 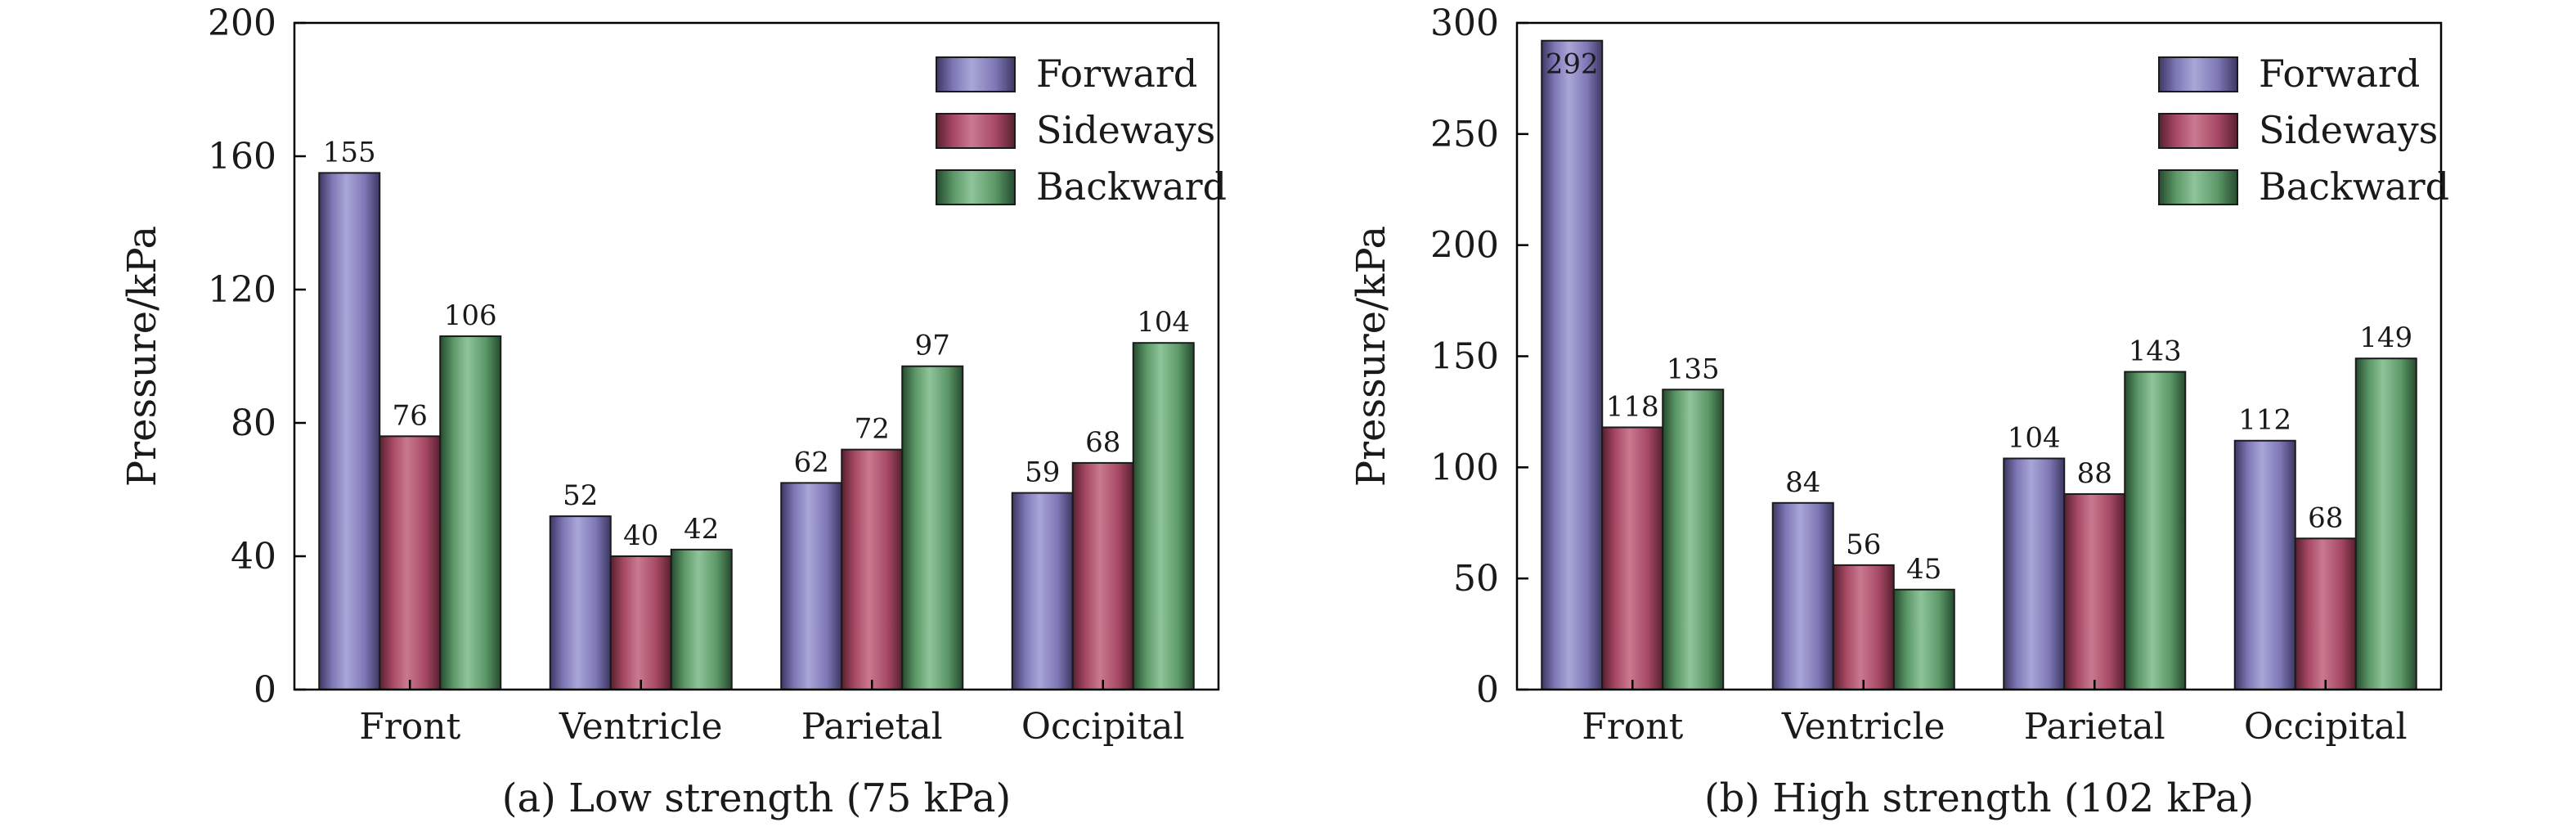 What do you see at coordinates (1979, 798) in the screenshot?
I see `chart-caption: (b) High strength (102 kPa)` at bounding box center [1979, 798].